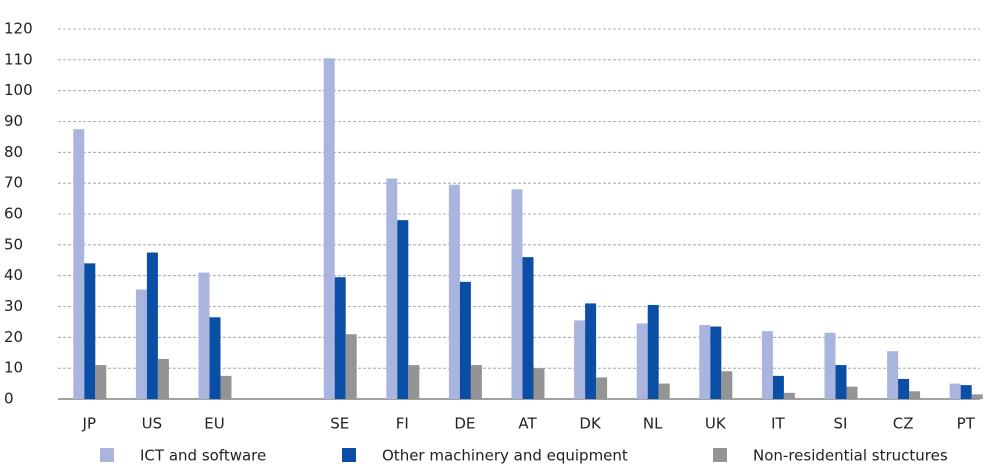 This screenshot has width=990, height=472. I want to click on y-tick-label: 70, so click(13, 183).